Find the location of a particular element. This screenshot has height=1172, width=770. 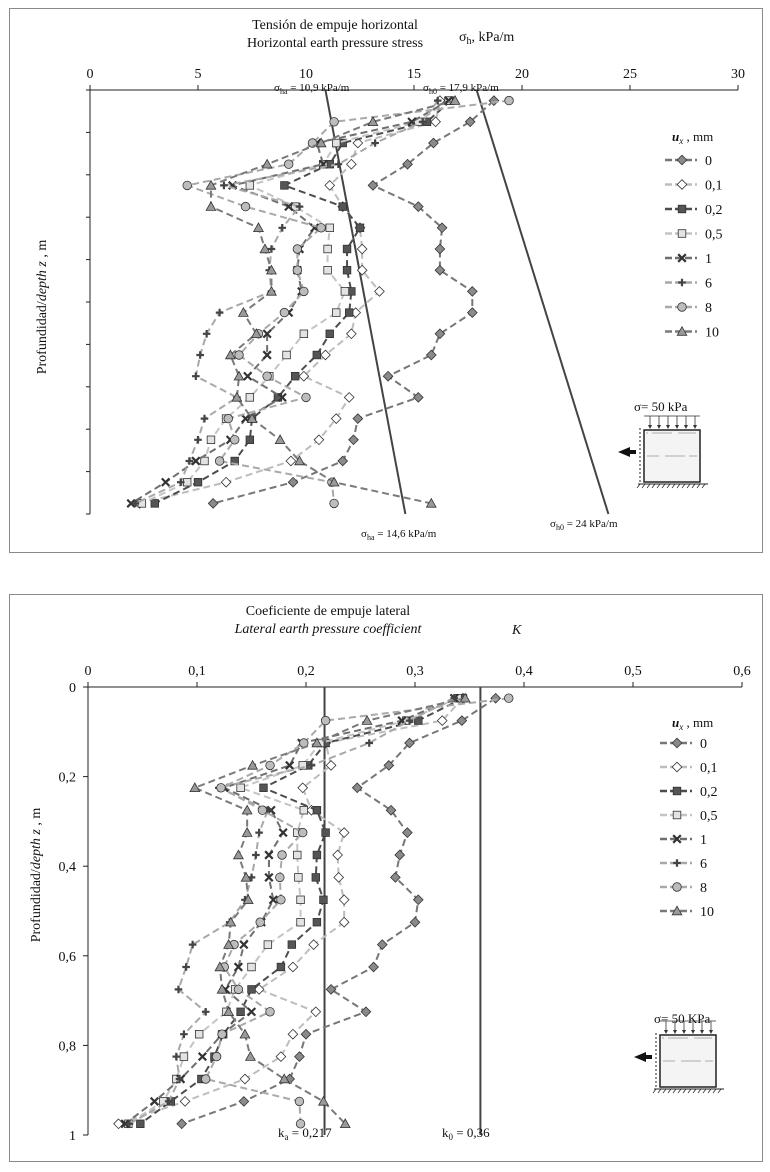

legend: ux , mm 0 0,1 0,2 0,5 1 6 8 10 is located at coordinates (689, 817).